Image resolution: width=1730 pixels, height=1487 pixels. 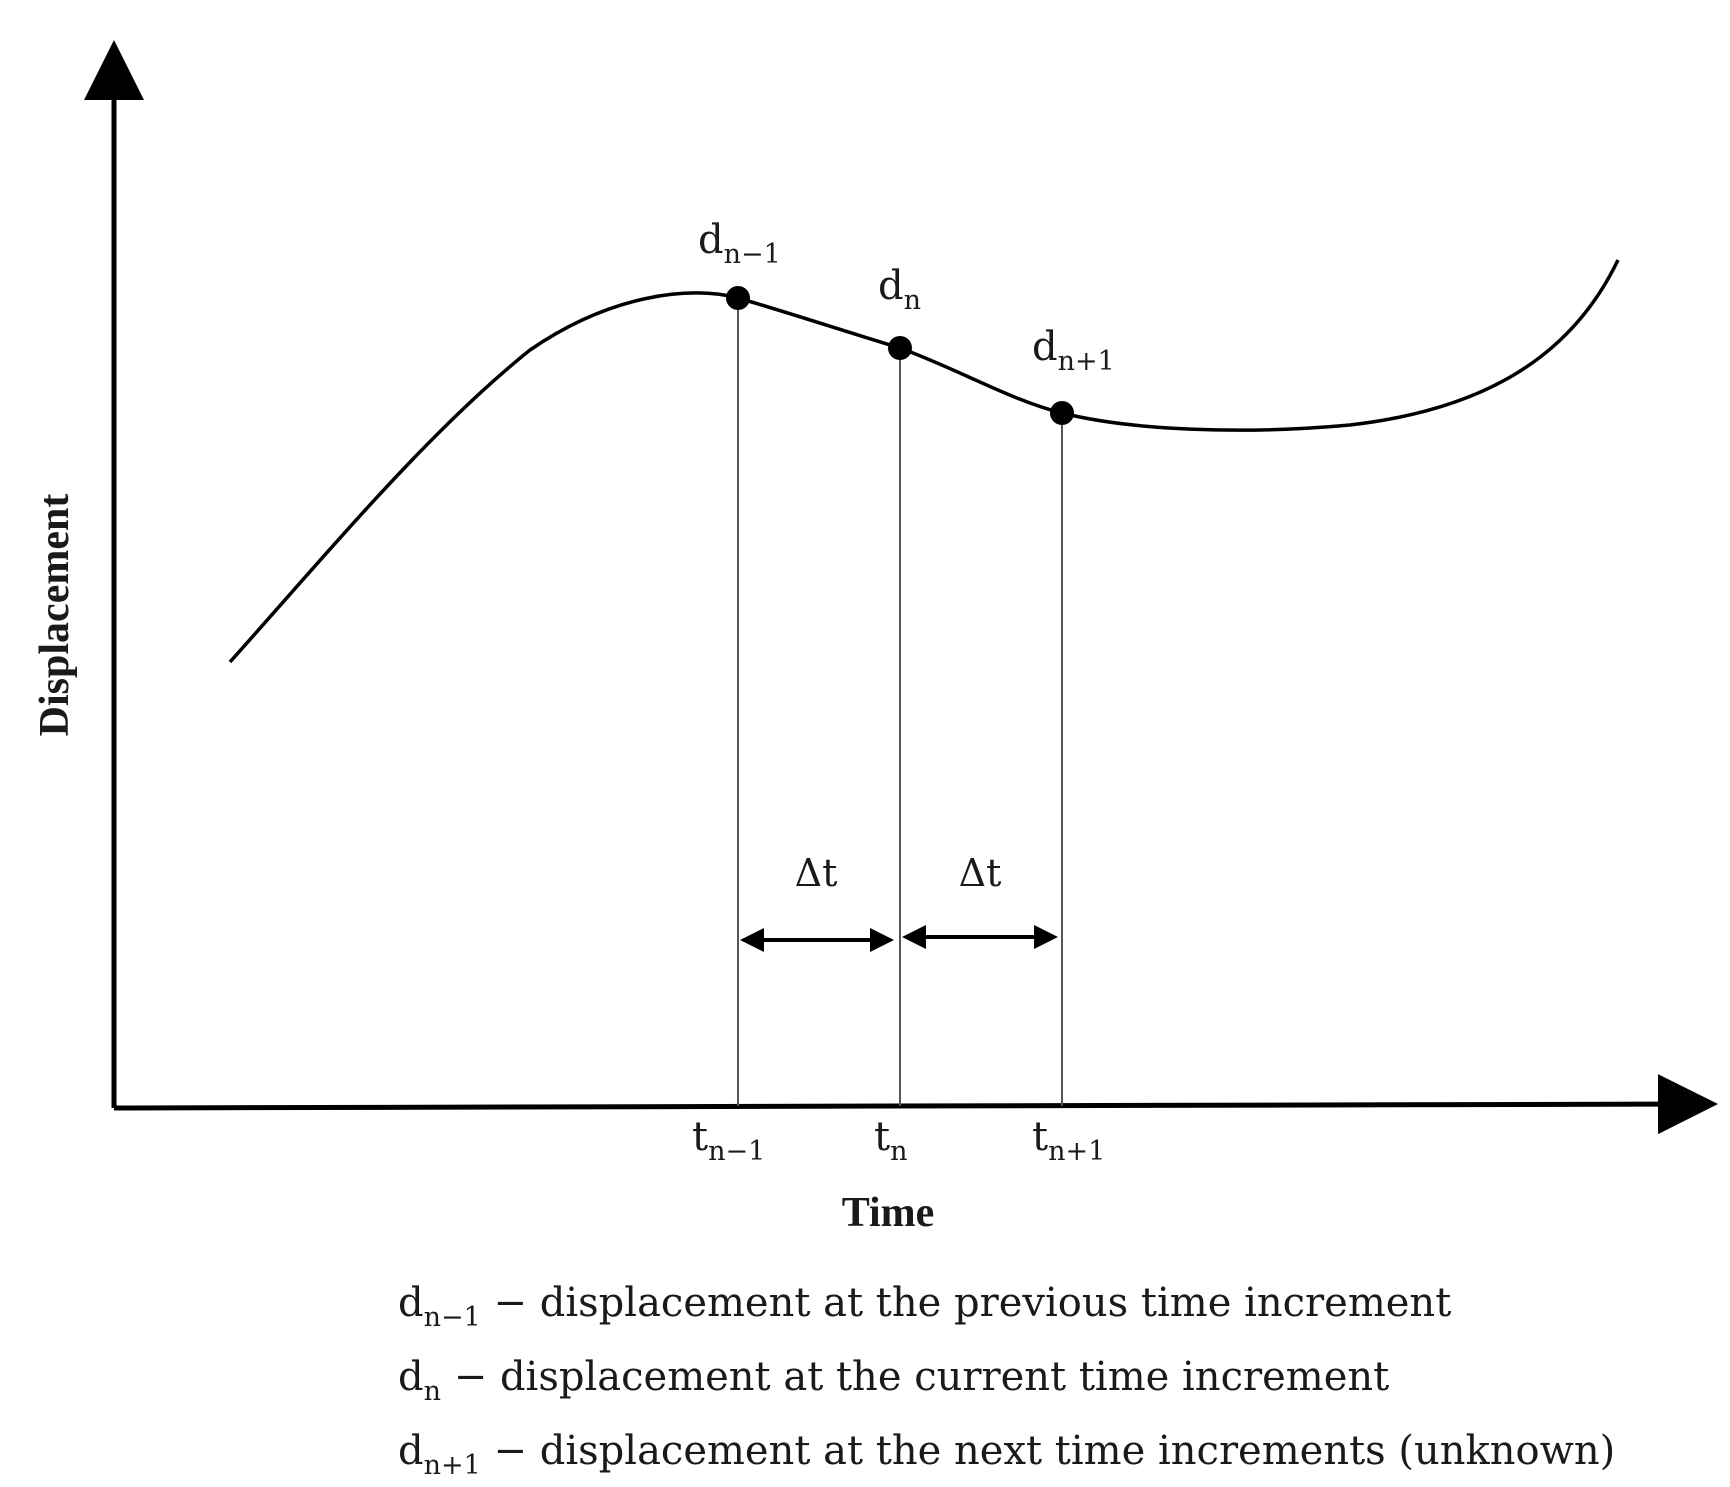 What do you see at coordinates (915, 1104) in the screenshot?
I see `x-axis` at bounding box center [915, 1104].